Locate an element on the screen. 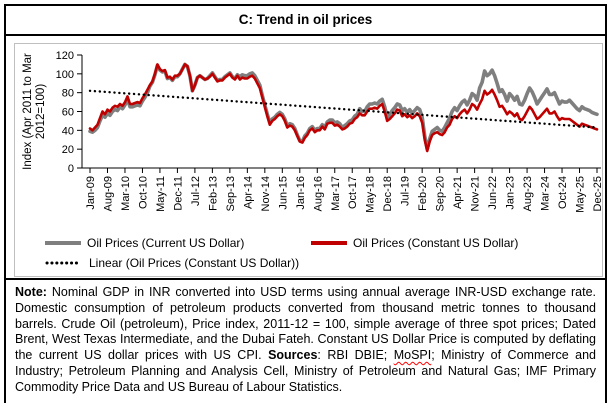 The height and width of the screenshot is (407, 611). svg-text: Nov-21 is located at coordinates (476, 193).